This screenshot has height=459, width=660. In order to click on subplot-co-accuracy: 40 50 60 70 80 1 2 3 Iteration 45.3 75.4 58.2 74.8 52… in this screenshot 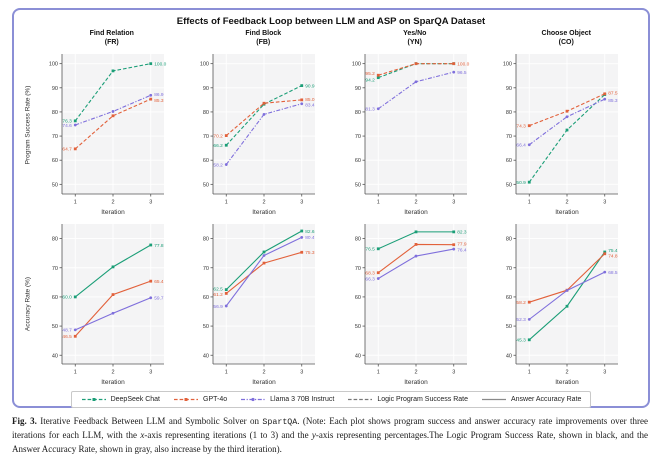, I will do `click(567, 304)`.